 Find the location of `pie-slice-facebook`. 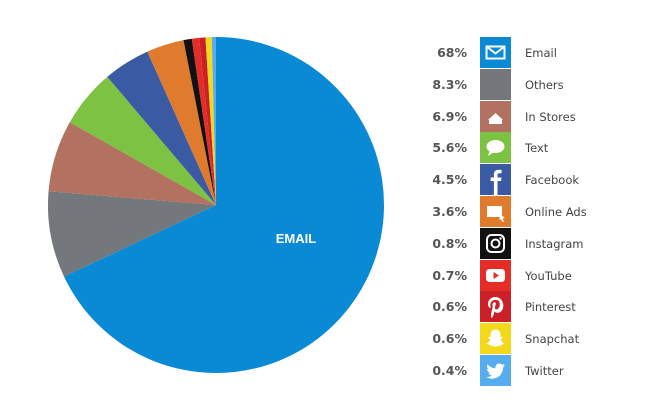

pie-slice-facebook is located at coordinates (161, 128).